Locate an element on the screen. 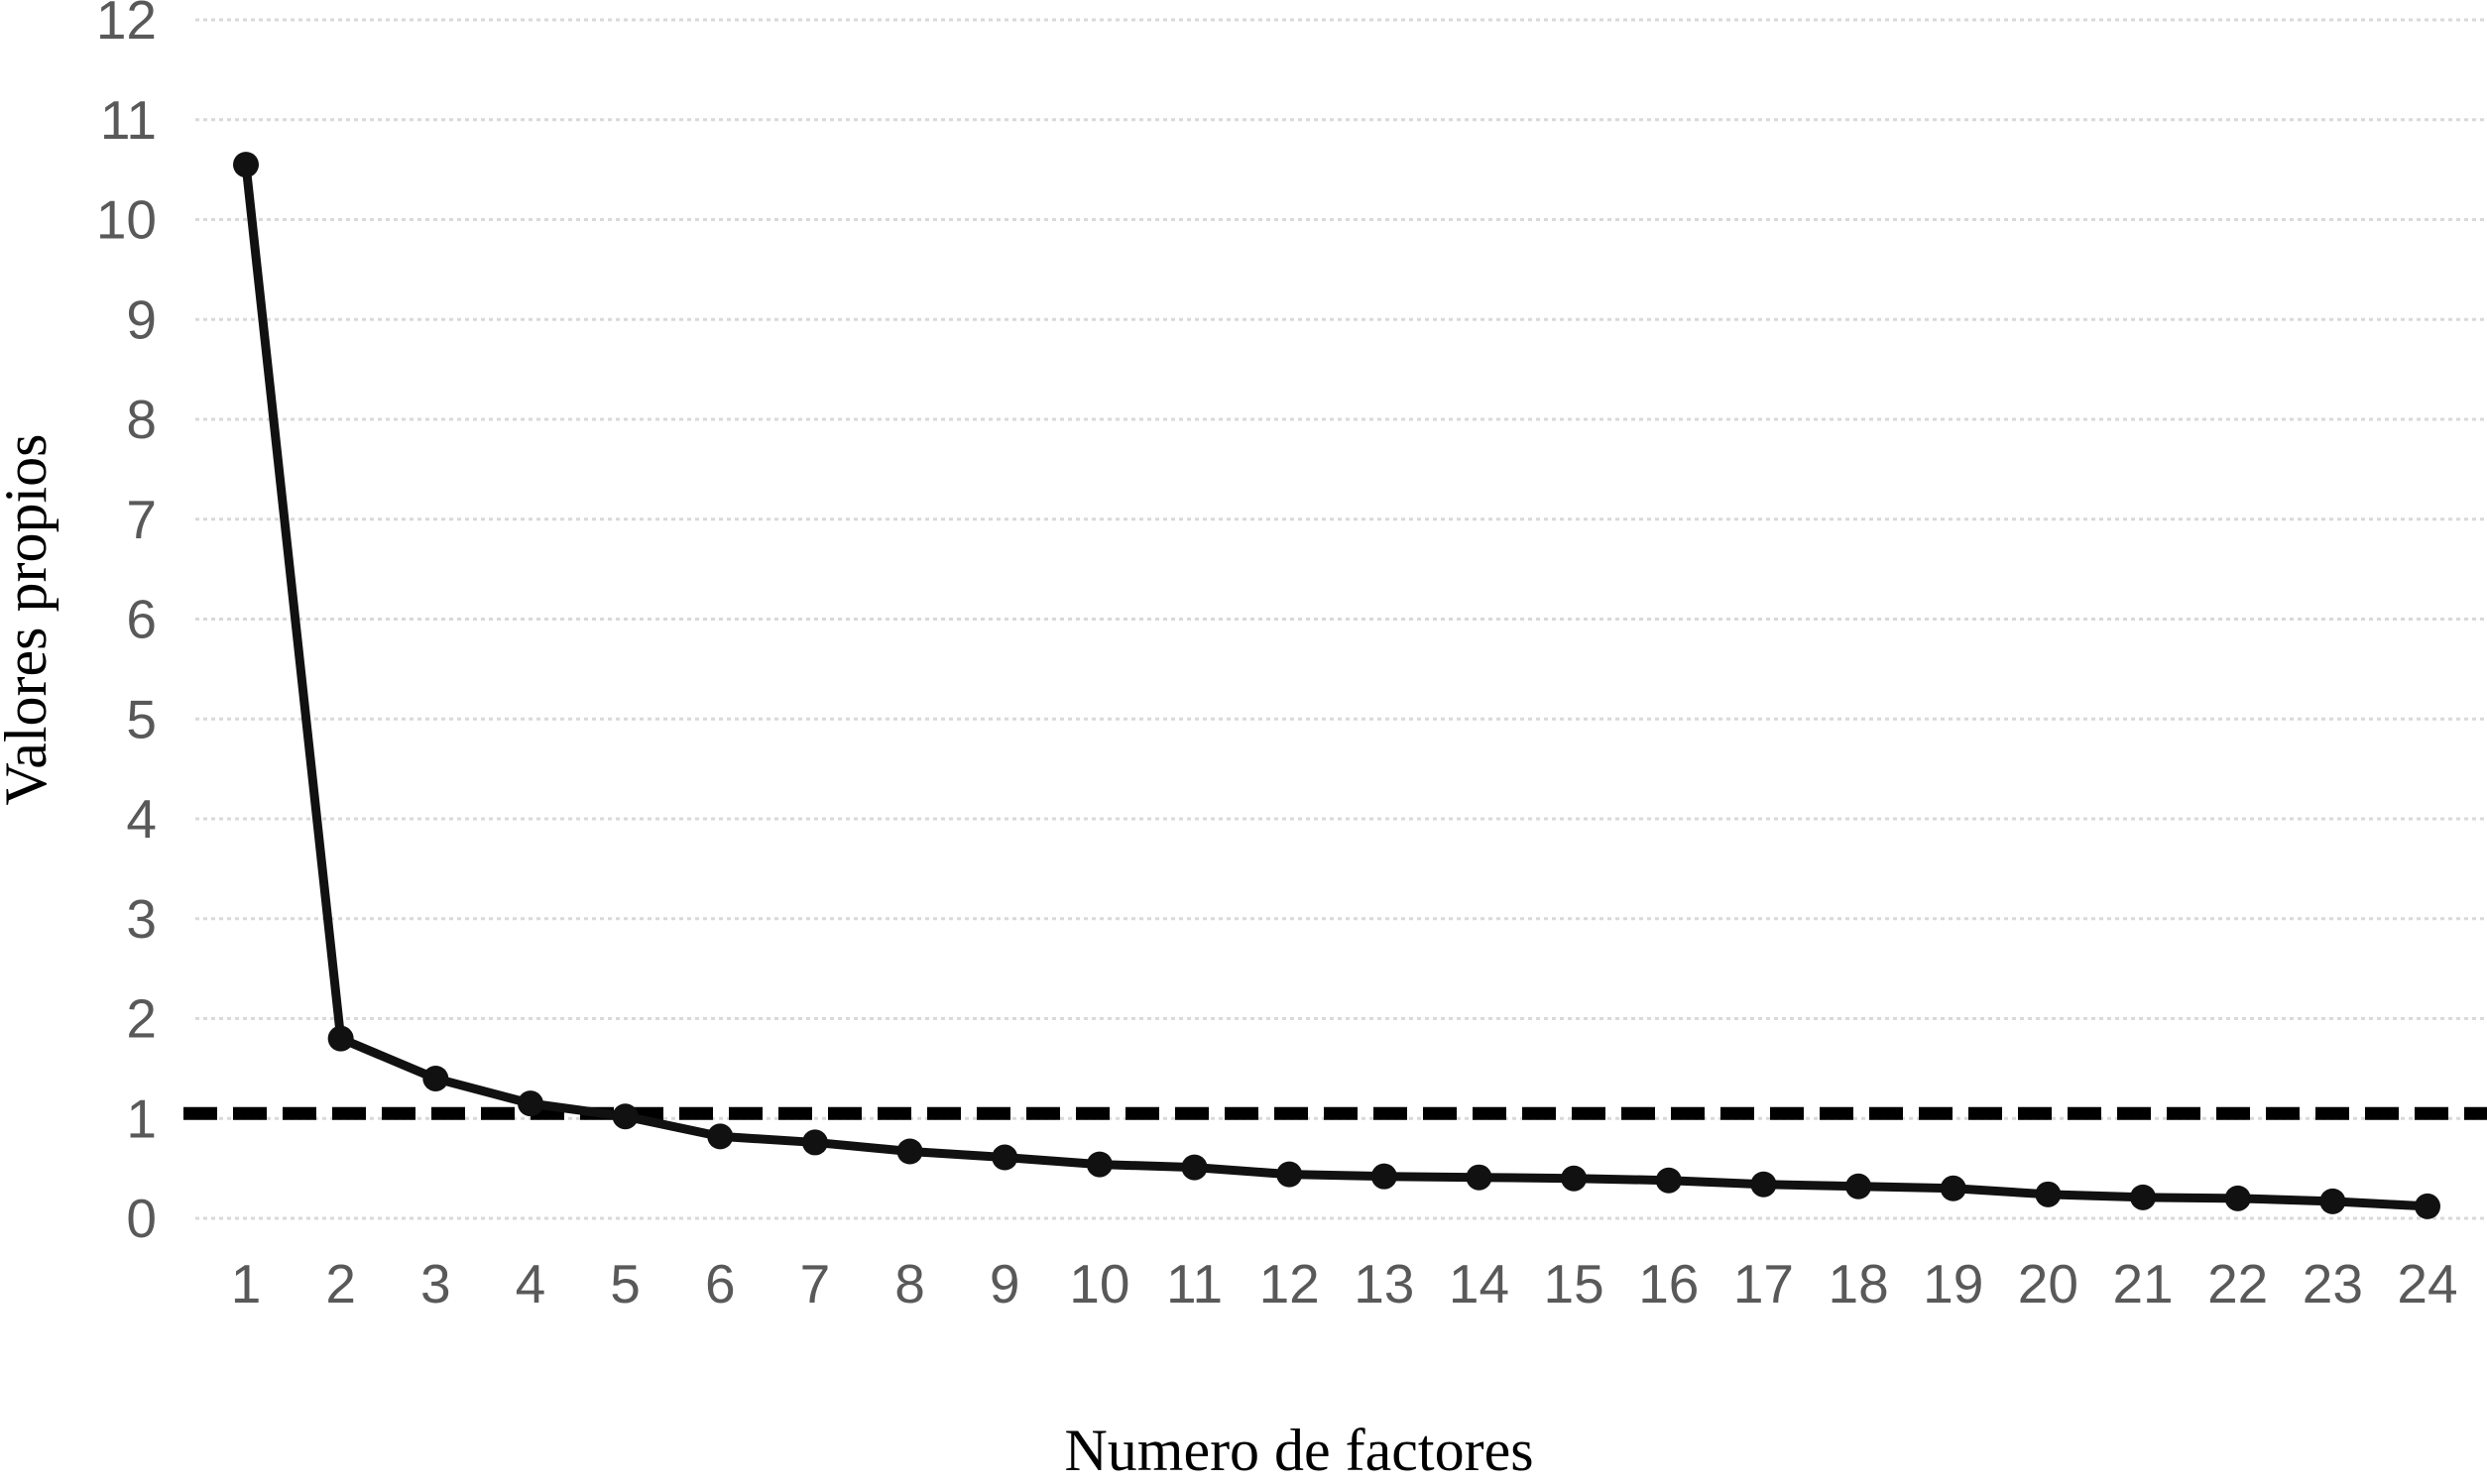 This screenshot has width=2487, height=1484. y-tick-label: 9 is located at coordinates (141, 319).